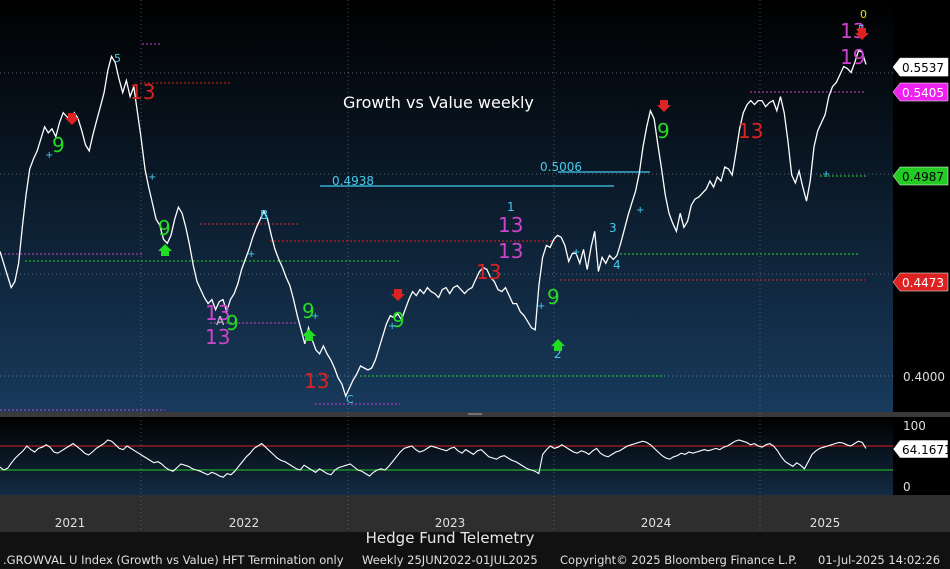  I want to click on annotation-21: 3, so click(613, 228).